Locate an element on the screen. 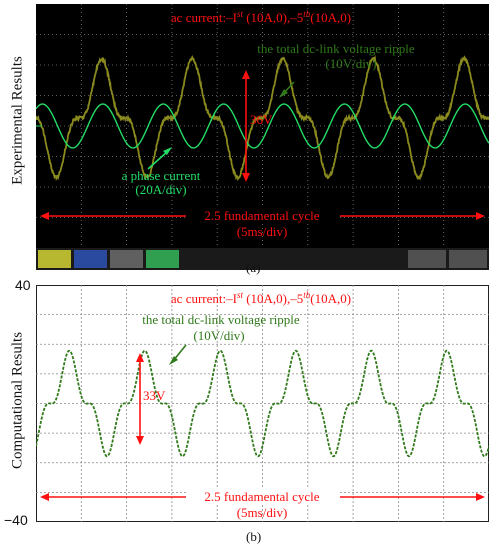 This screenshot has height=550, width=495. oscilloscope-status-bar is located at coordinates (262, 259).